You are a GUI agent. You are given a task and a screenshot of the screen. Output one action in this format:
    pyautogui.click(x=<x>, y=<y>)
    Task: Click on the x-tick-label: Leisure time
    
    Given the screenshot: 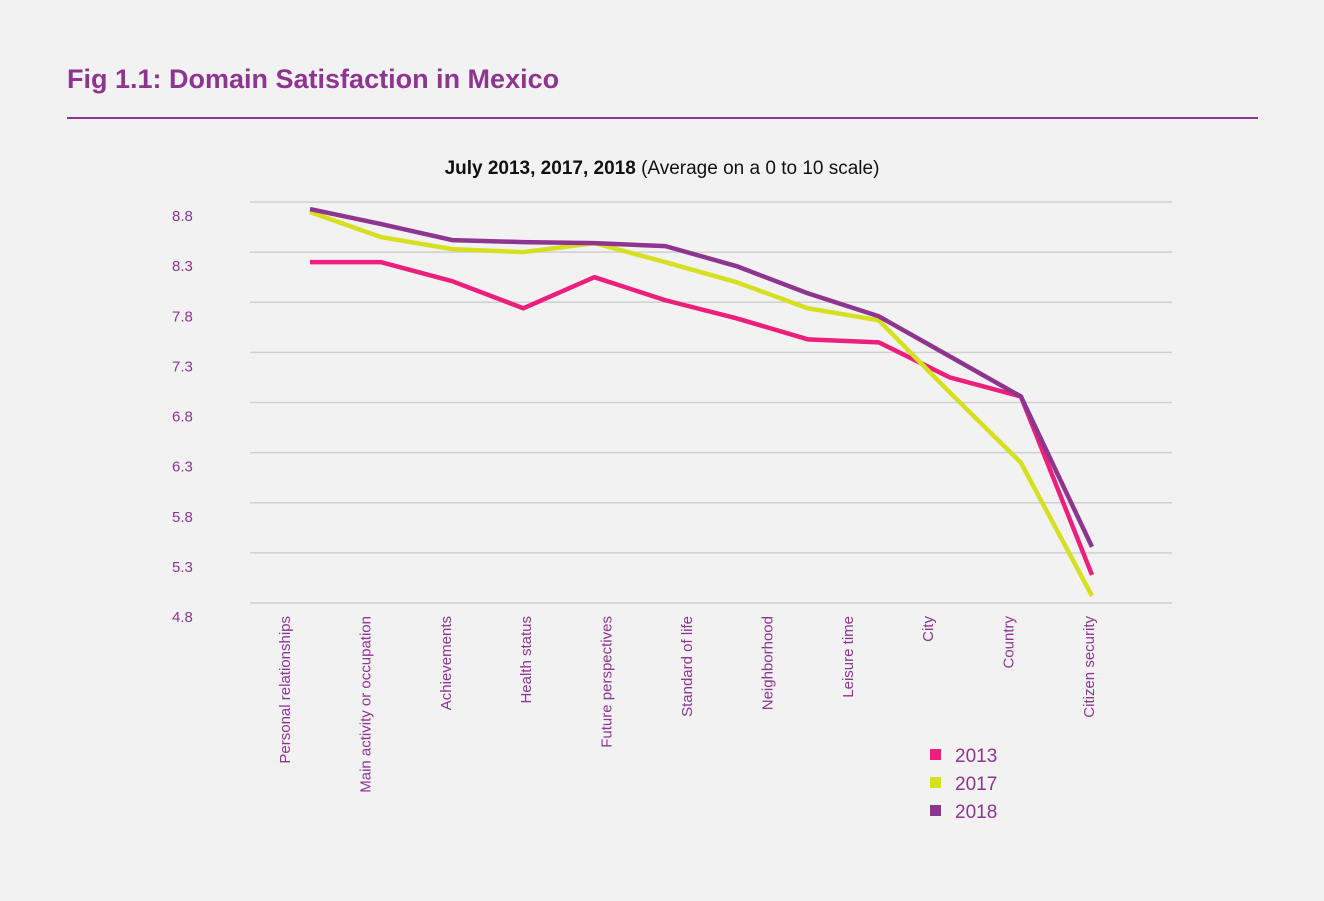 What is the action you would take?
    pyautogui.click(x=848, y=657)
    